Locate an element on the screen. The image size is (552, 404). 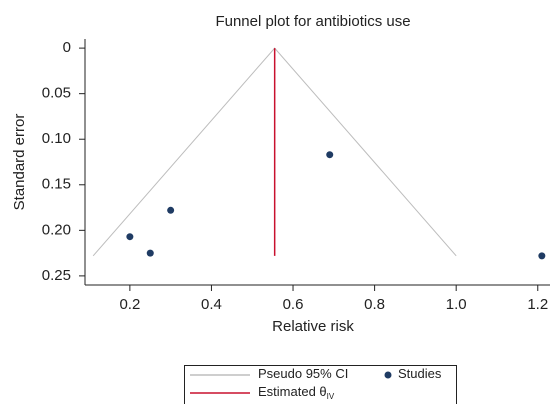
x-tick-label: 1.0 is located at coordinates (456, 304).